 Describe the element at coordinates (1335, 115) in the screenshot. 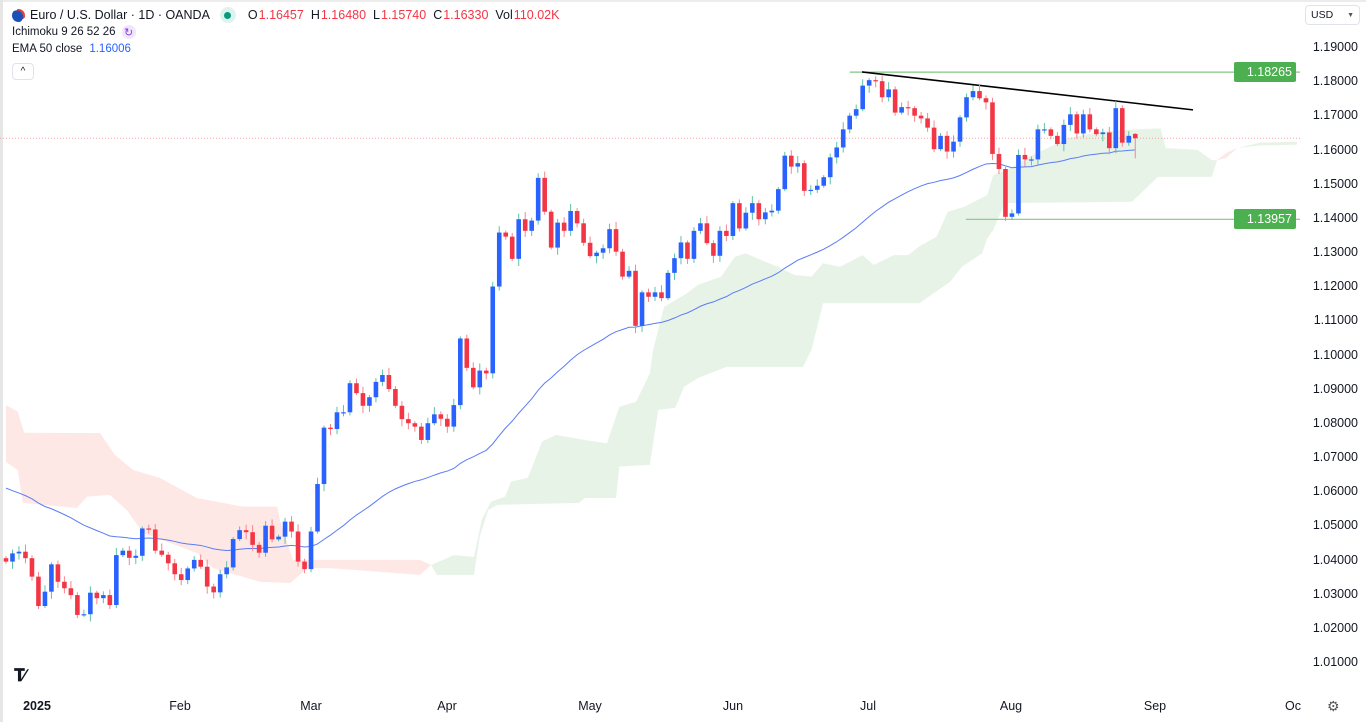

I see `price-tick-label: 1.17000` at that location.